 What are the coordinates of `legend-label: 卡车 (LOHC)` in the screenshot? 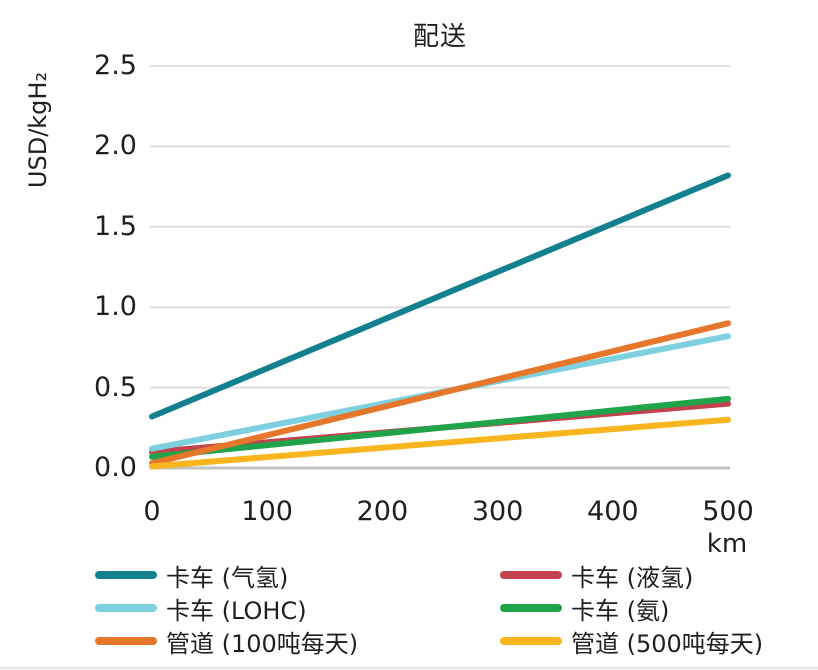 It's located at (236, 610).